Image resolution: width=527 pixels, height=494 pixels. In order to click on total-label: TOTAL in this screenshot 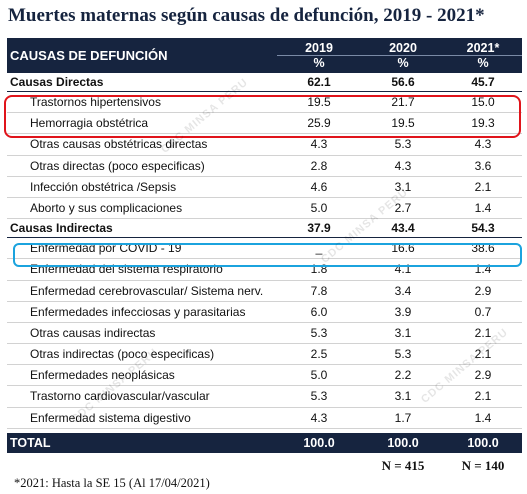, I will do `click(30, 442)`.